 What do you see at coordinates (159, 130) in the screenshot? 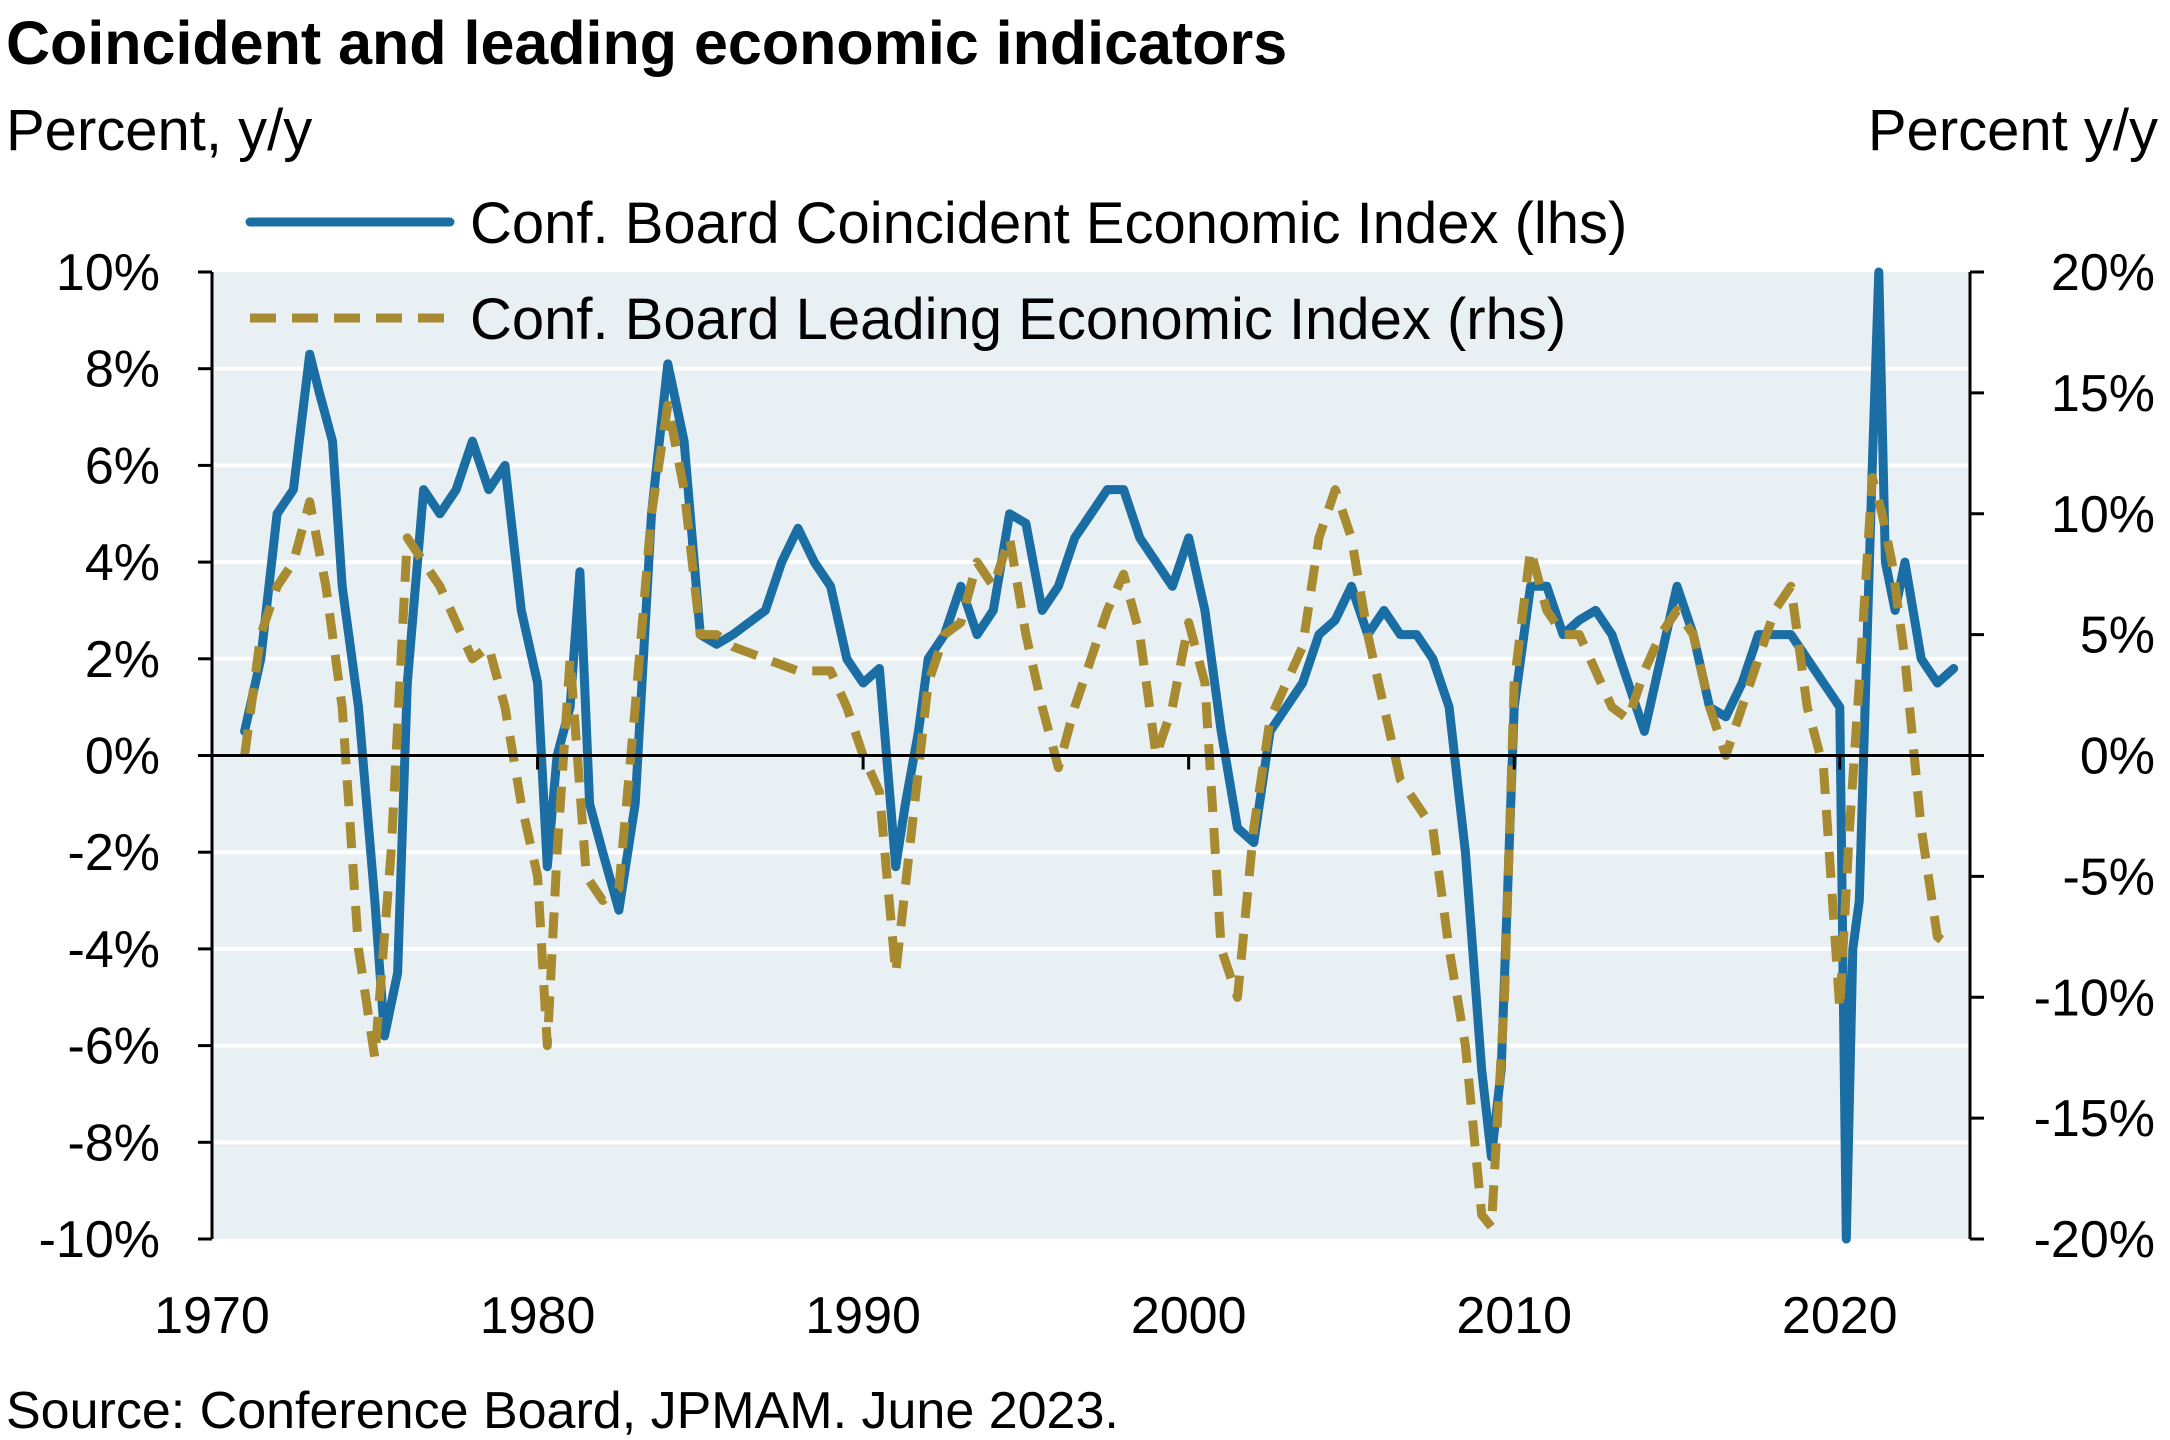
I see `left-axis-unit-label: Percent, y/y` at bounding box center [159, 130].